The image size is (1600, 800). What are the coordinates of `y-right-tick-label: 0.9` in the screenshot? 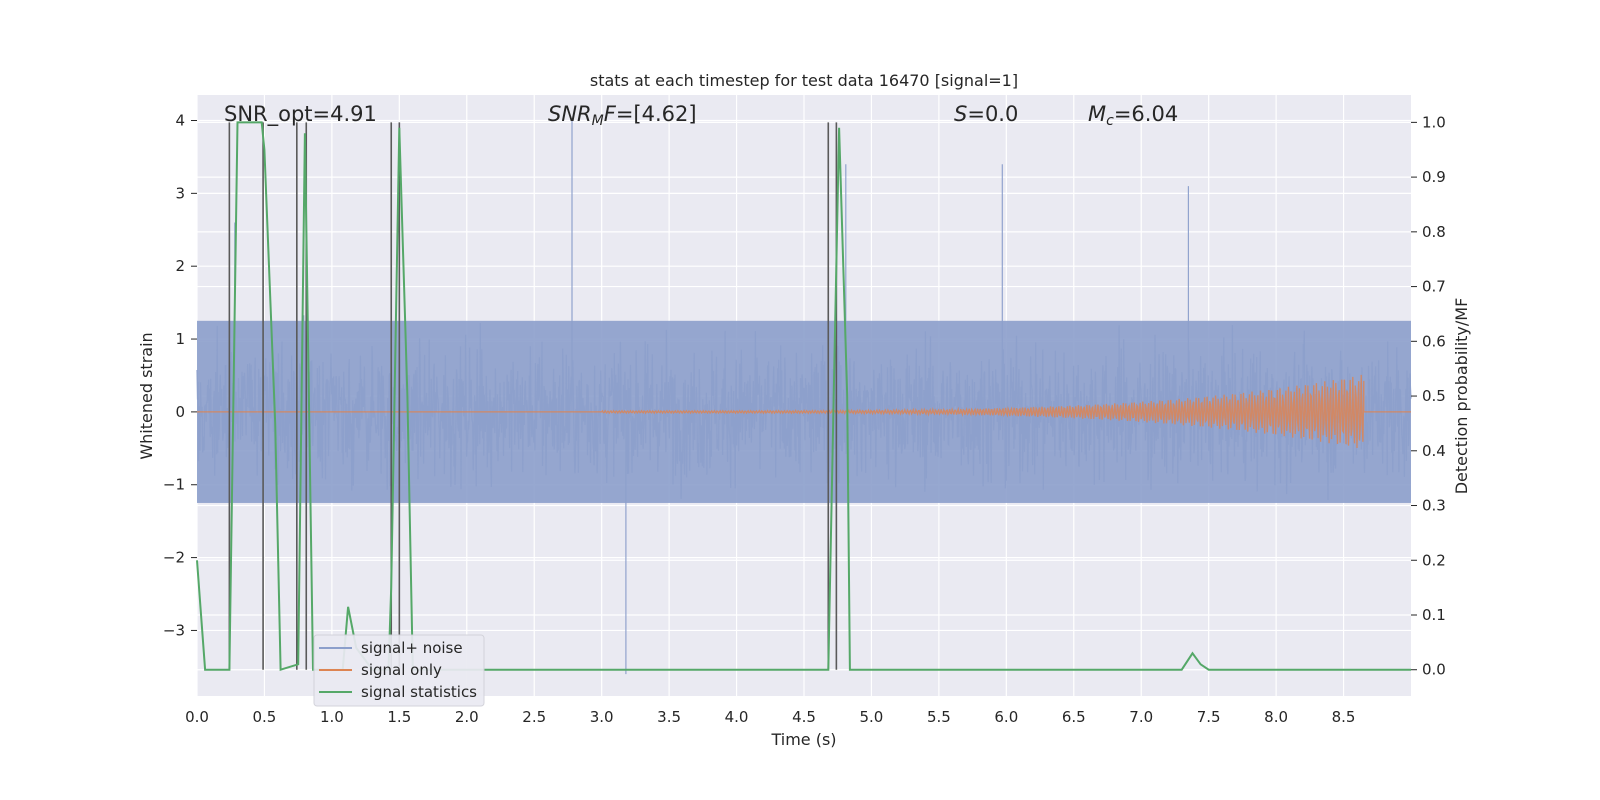 It's located at (1434, 177).